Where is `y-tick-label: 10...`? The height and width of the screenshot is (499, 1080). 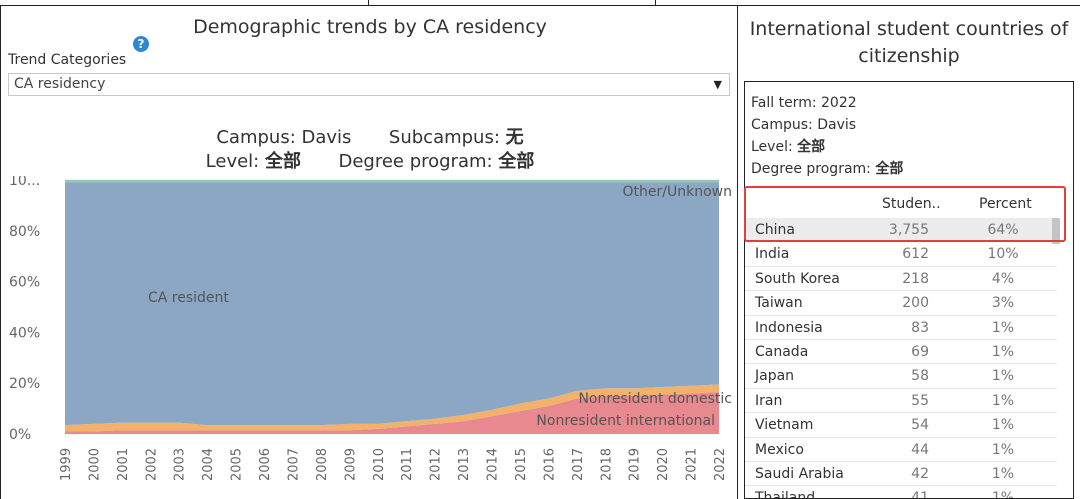 y-tick-label: 10... is located at coordinates (24, 182).